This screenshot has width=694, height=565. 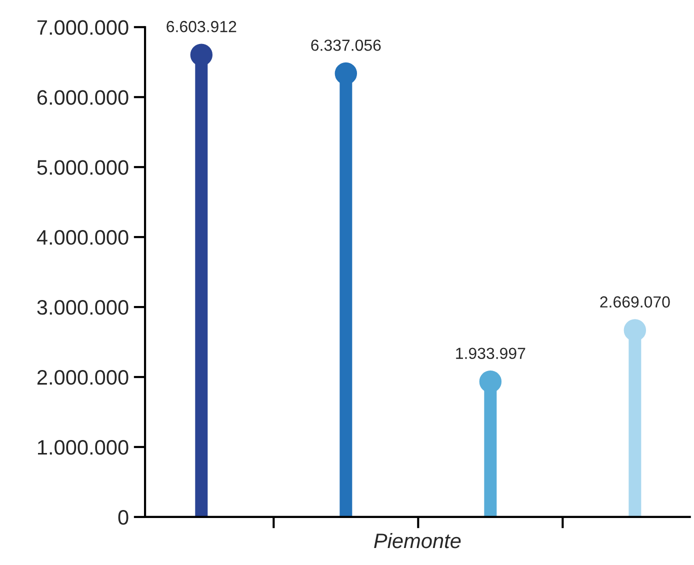 I want to click on y-tick-label: 2.000.000, so click(x=82, y=377).